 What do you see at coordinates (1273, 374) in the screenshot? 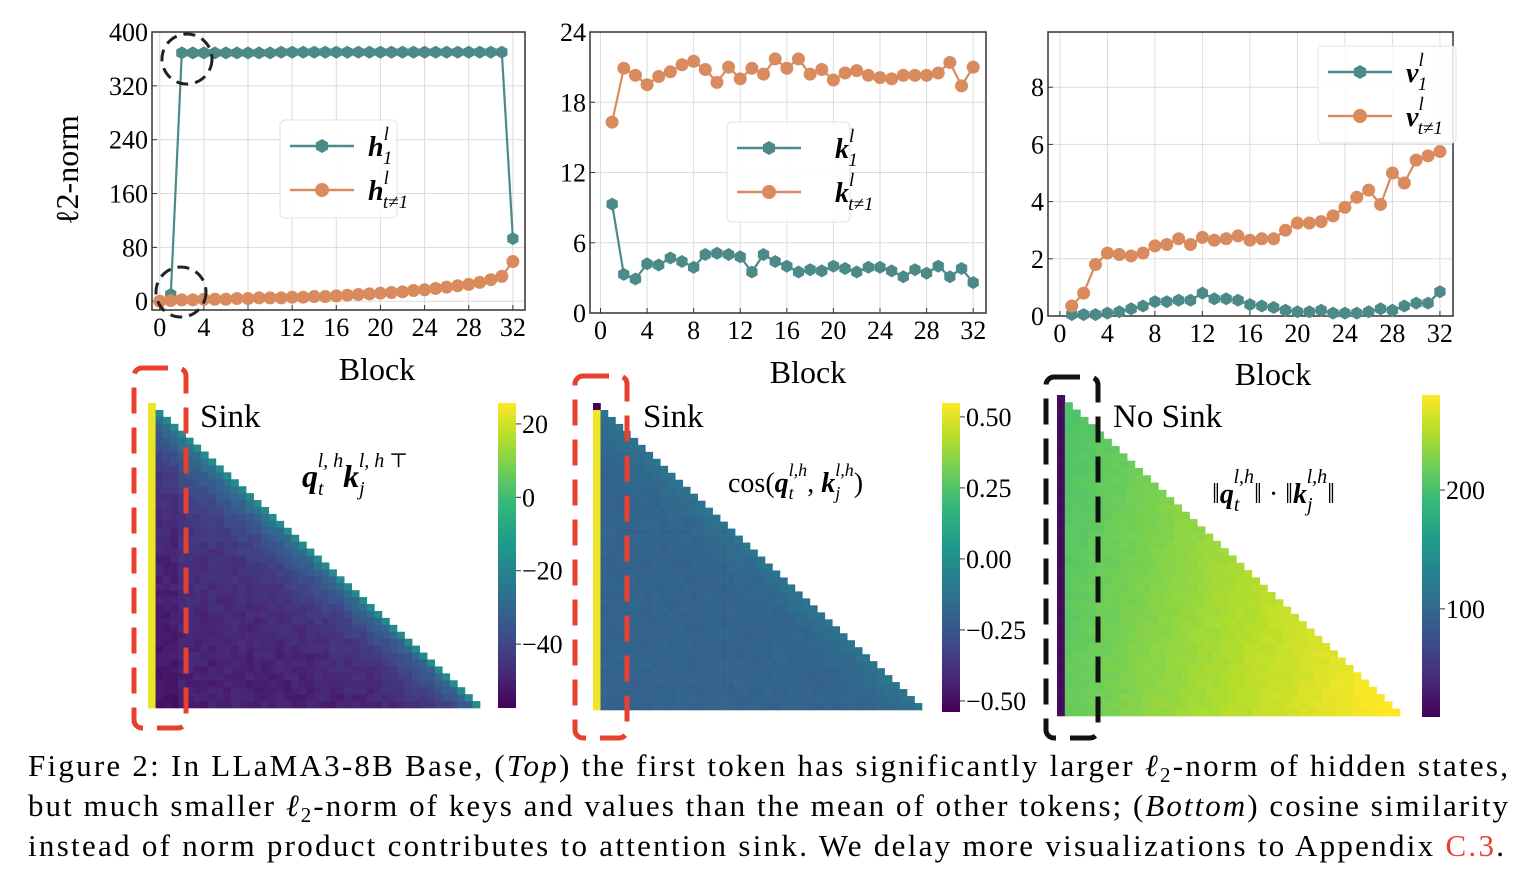
I see `x-axis-label: Block` at bounding box center [1273, 374].